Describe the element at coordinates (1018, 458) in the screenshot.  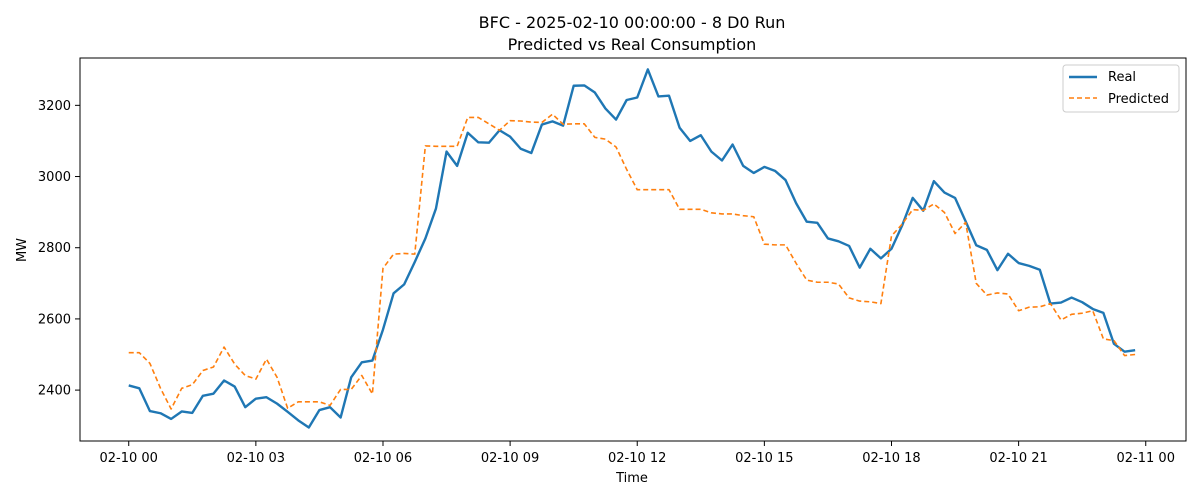
I see `x-tick-label: 02-10 21` at that location.